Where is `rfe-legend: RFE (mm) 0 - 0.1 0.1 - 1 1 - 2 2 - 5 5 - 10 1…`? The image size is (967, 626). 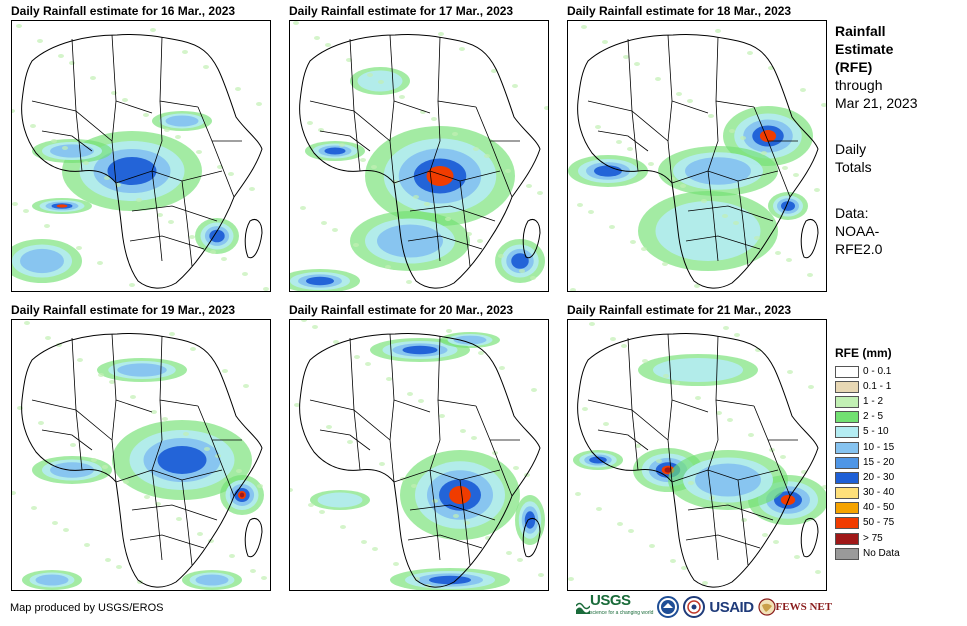
rfe-legend: RFE (mm) 0 - 0.1 0.1 - 1 1 - 2 2 - 5 5 - 10 1… is located at coordinates (897, 453).